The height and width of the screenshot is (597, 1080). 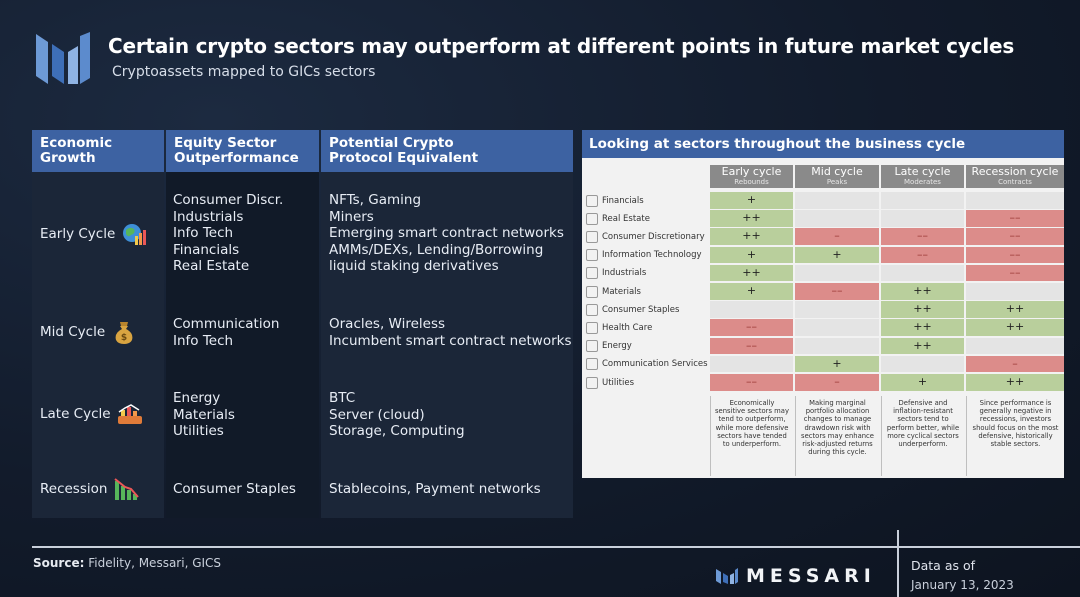 I want to click on row-label: Information Technology, so click(x=645, y=255).